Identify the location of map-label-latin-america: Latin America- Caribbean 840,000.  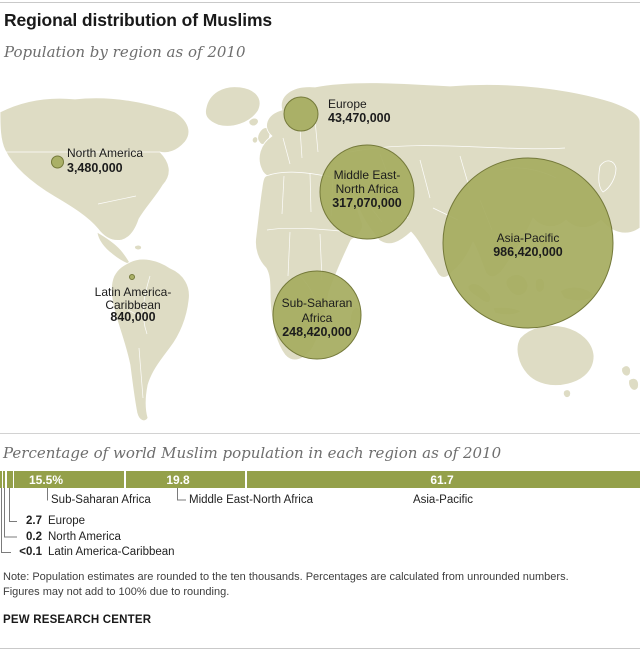
(133, 305).